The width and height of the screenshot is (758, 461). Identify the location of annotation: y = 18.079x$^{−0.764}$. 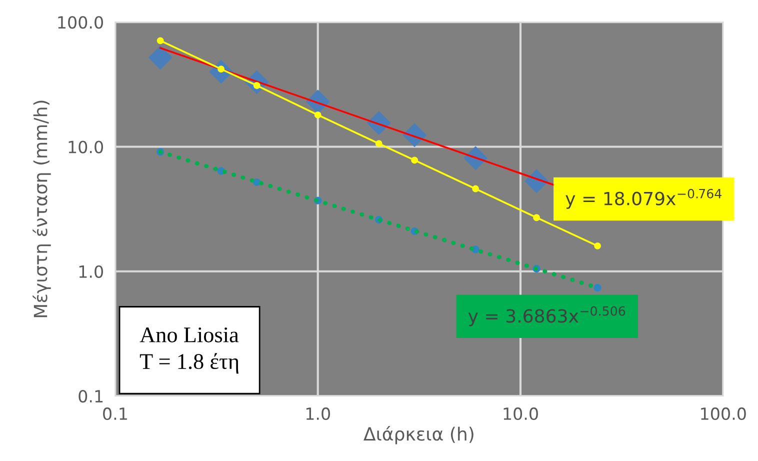
(644, 198).